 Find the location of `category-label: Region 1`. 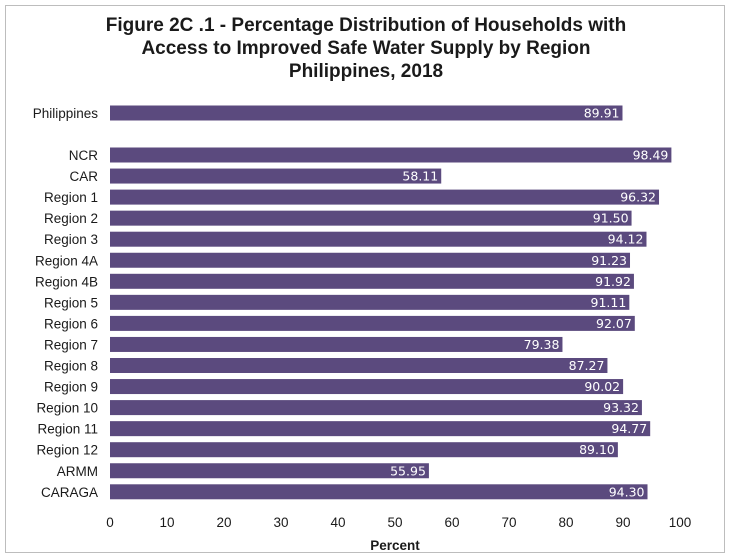

category-label: Region 1 is located at coordinates (71, 197).